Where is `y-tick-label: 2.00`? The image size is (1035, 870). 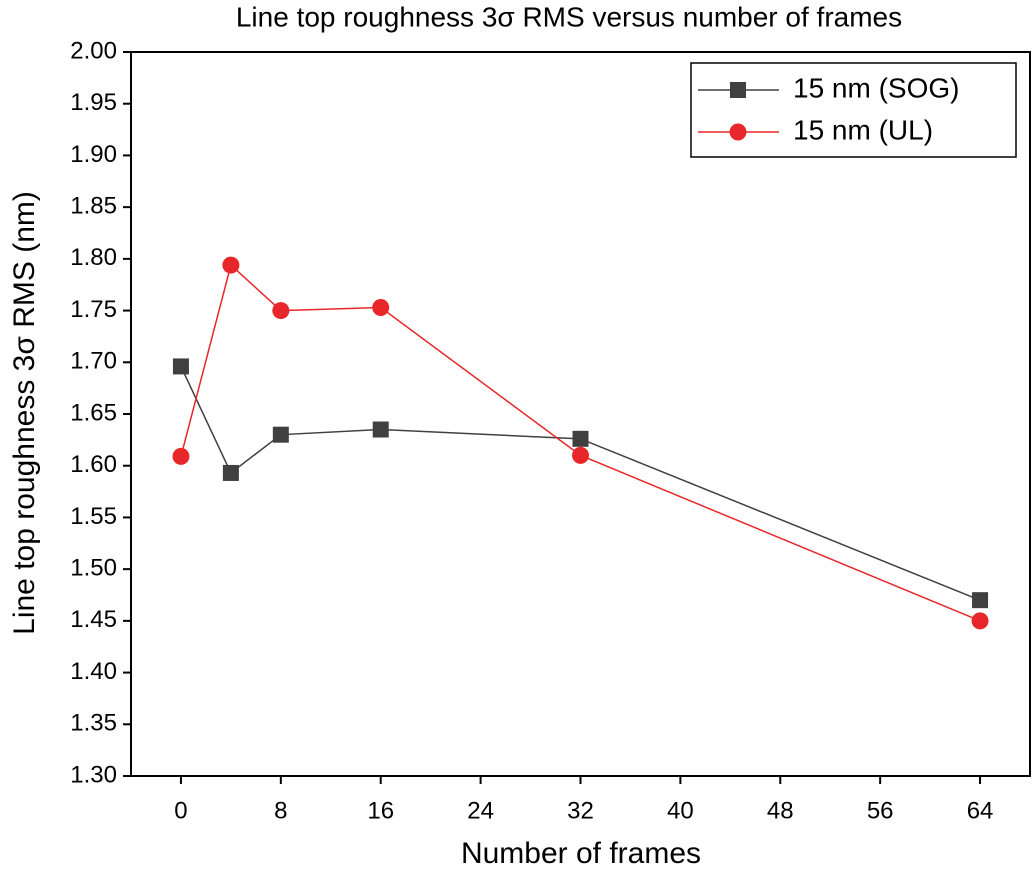
y-tick-label: 2.00 is located at coordinates (93, 50).